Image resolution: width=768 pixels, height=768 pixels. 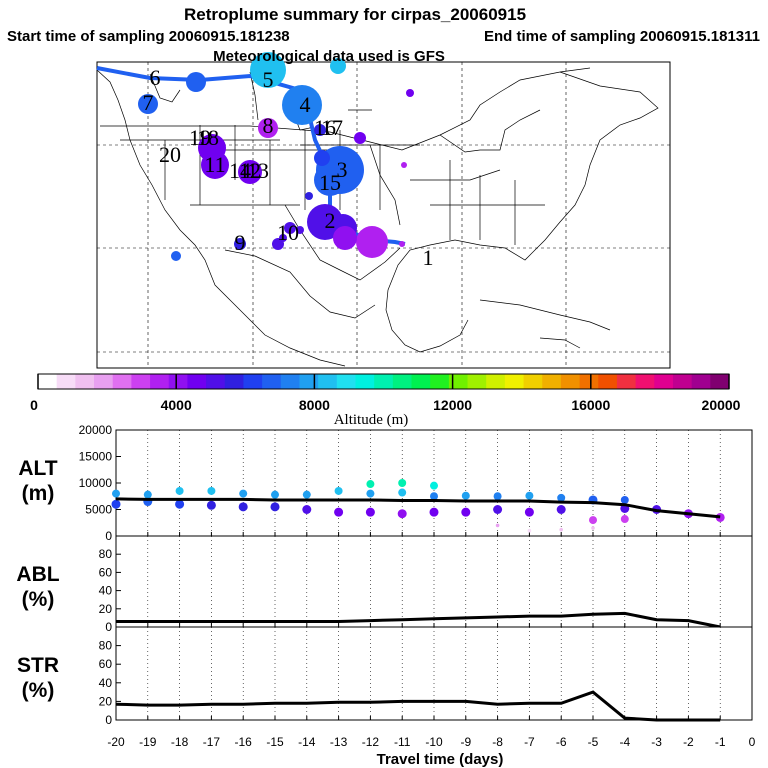 What do you see at coordinates (96, 430) in the screenshot?
I see `y-tick-label: 20000` at bounding box center [96, 430].